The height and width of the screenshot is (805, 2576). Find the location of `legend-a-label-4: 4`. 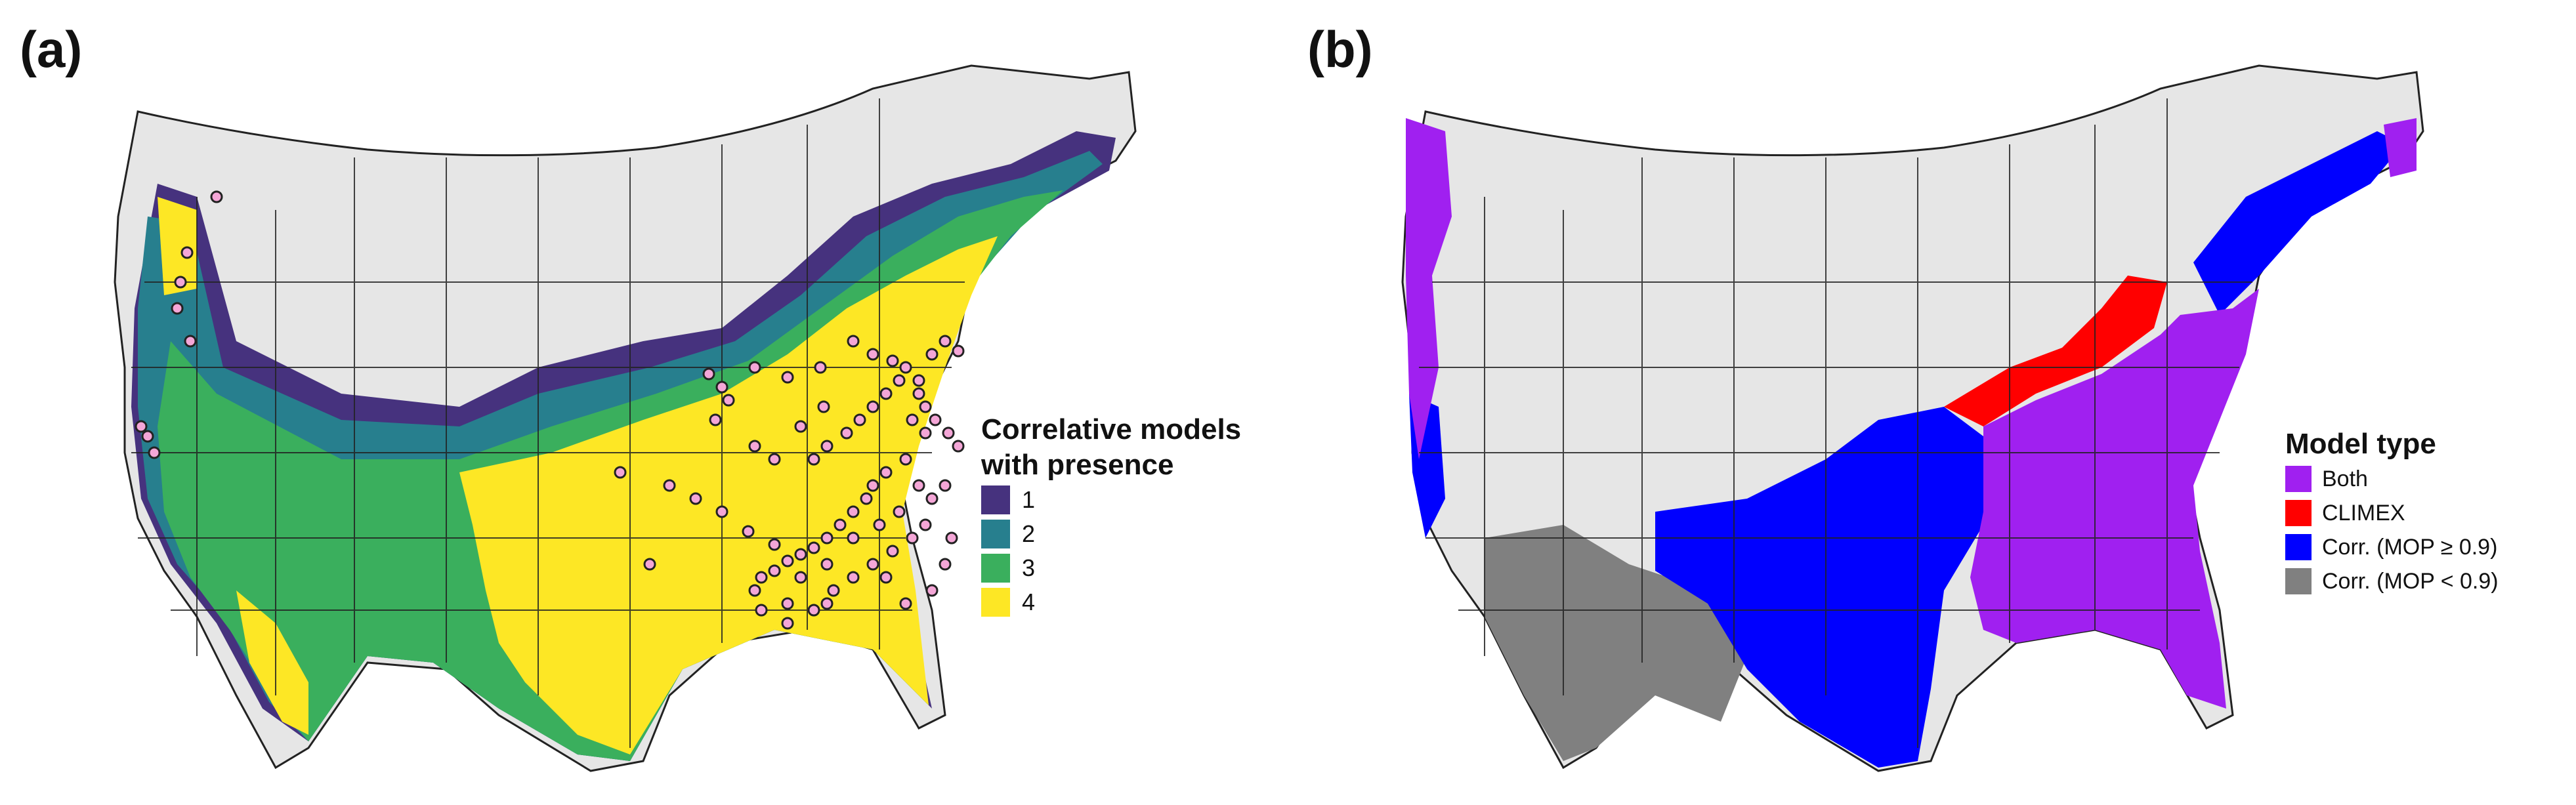

legend-a-label-4: 4 is located at coordinates (1029, 601).